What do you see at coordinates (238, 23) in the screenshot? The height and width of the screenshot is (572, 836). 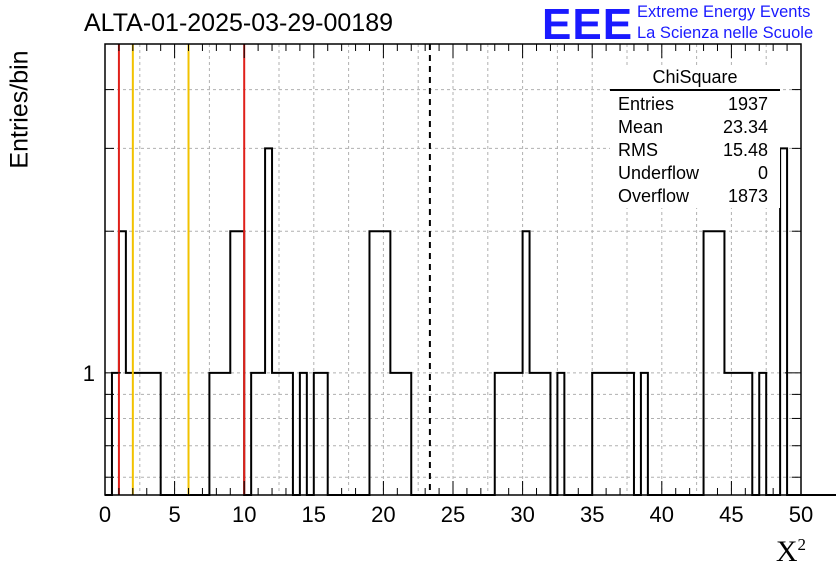 I see `chart-title: ALTA-01-2025-03-29-00189` at bounding box center [238, 23].